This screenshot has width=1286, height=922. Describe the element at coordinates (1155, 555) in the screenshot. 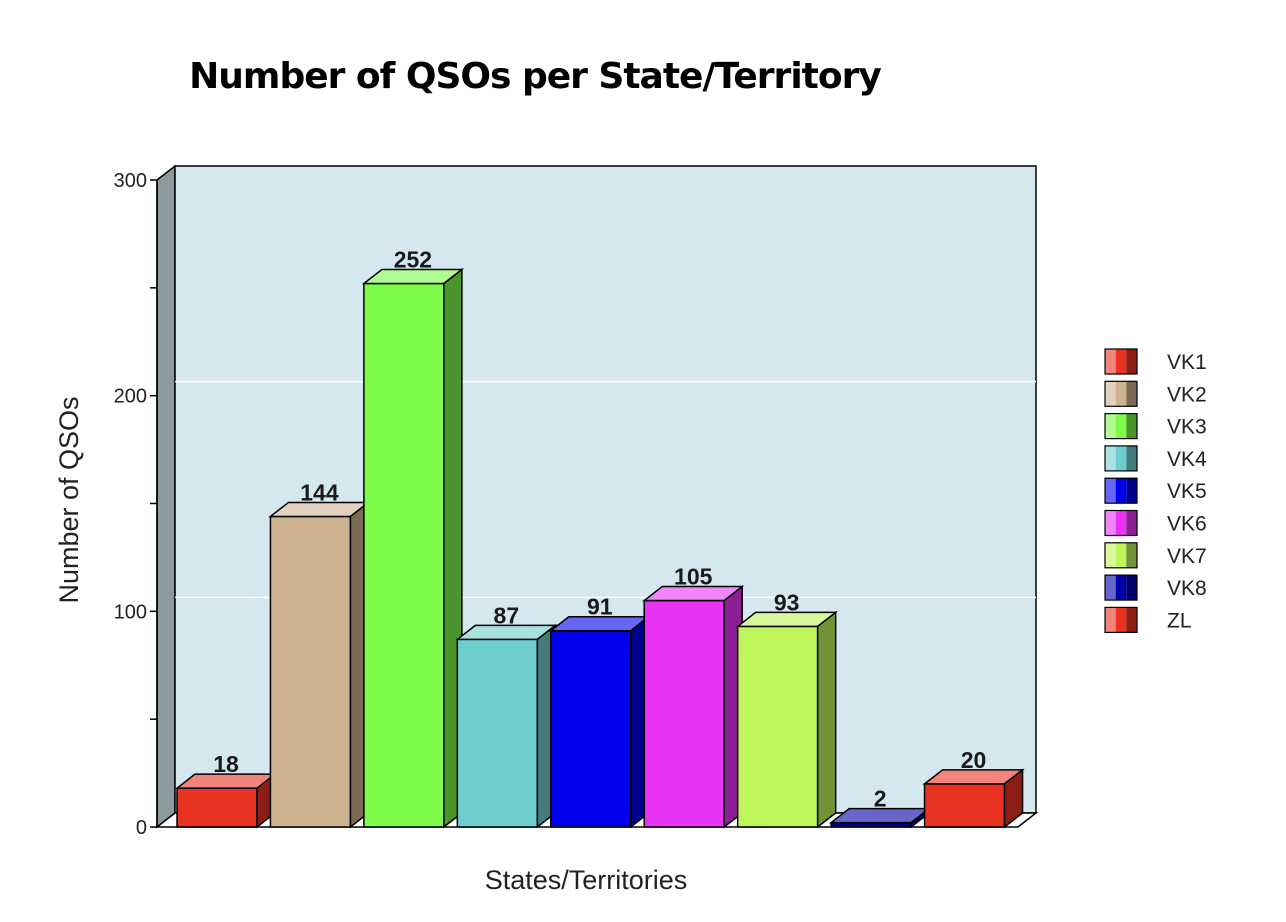

I see `legend-item-VK7: VK7` at that location.